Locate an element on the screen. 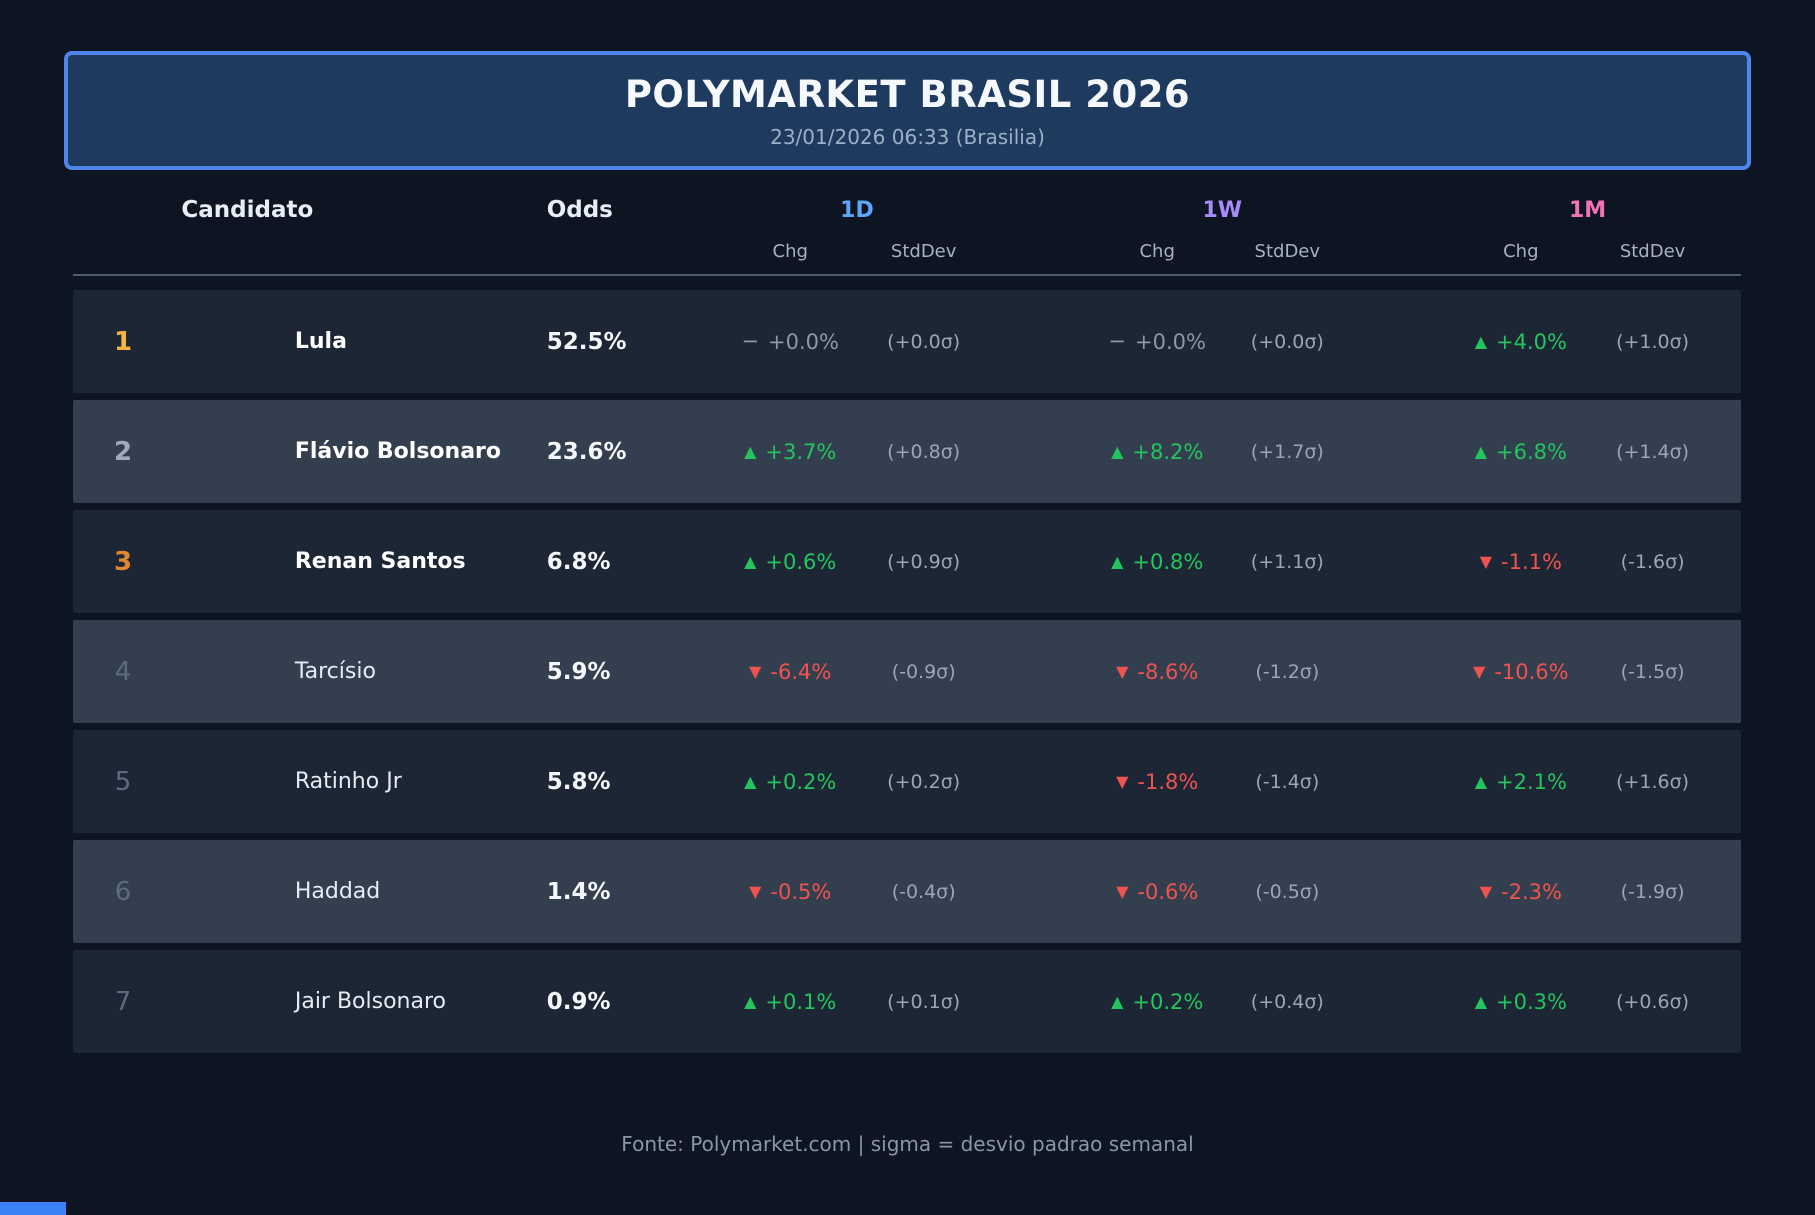 This screenshot has height=1215, width=1815. odds-value: 6.8% is located at coordinates (578, 561).